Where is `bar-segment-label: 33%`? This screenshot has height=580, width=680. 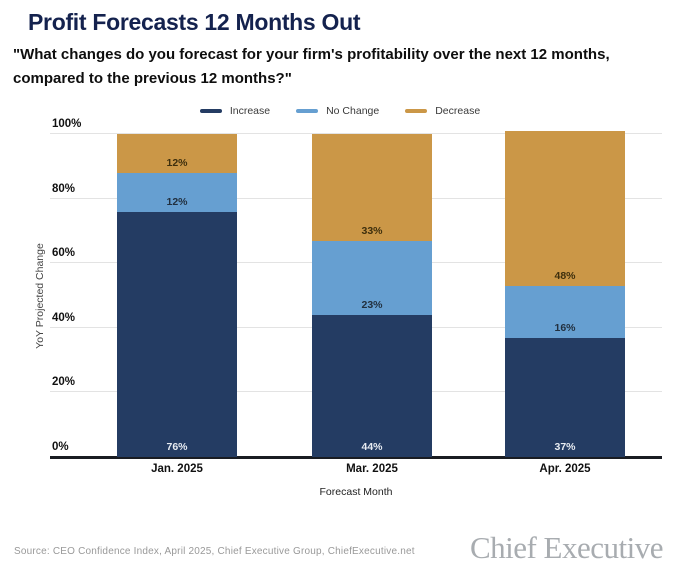
bar-segment-label: 33% is located at coordinates (372, 230).